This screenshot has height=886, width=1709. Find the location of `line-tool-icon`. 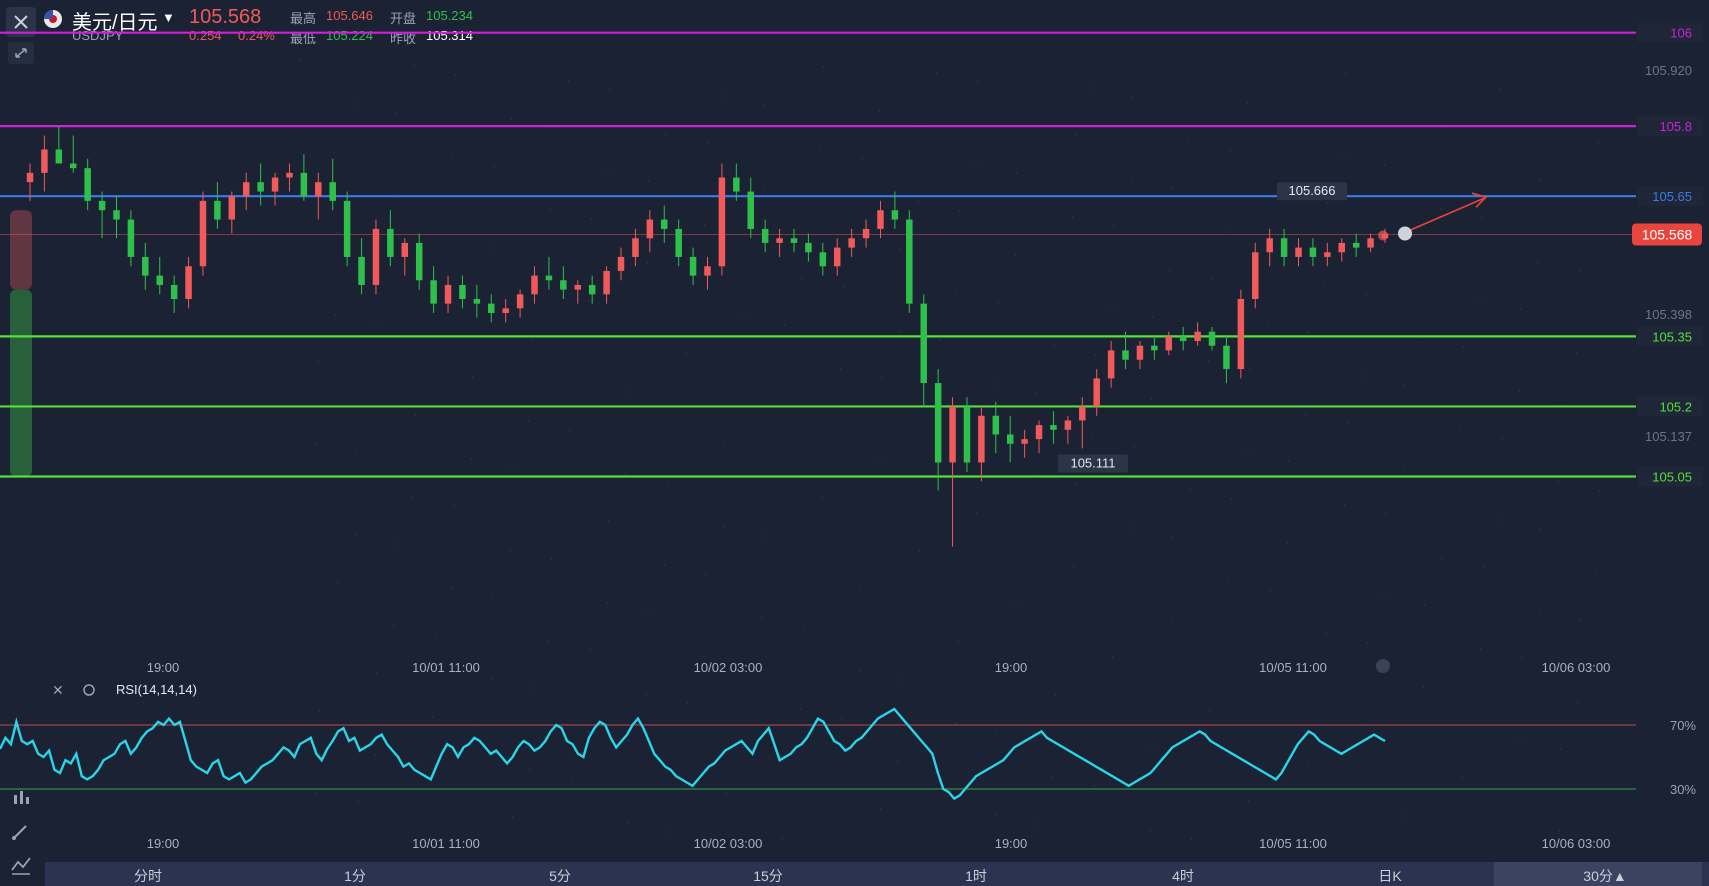

line-tool-icon is located at coordinates (21, 865).